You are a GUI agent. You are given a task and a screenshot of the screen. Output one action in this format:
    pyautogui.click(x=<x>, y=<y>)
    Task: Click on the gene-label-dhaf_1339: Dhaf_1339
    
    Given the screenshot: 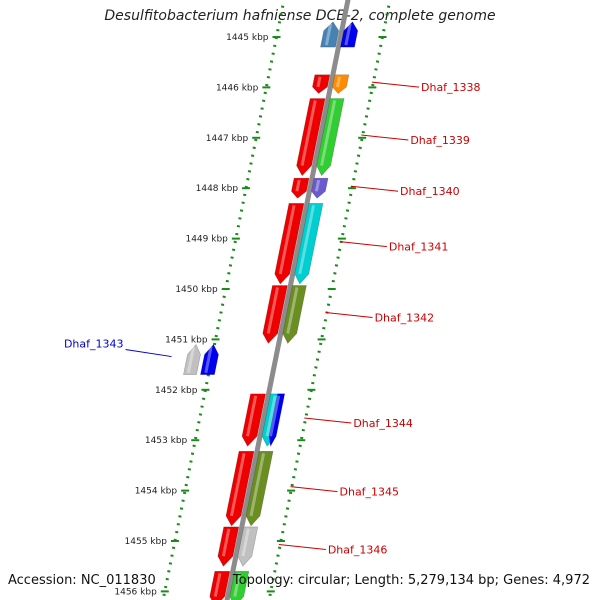 What is the action you would take?
    pyautogui.click(x=440, y=140)
    